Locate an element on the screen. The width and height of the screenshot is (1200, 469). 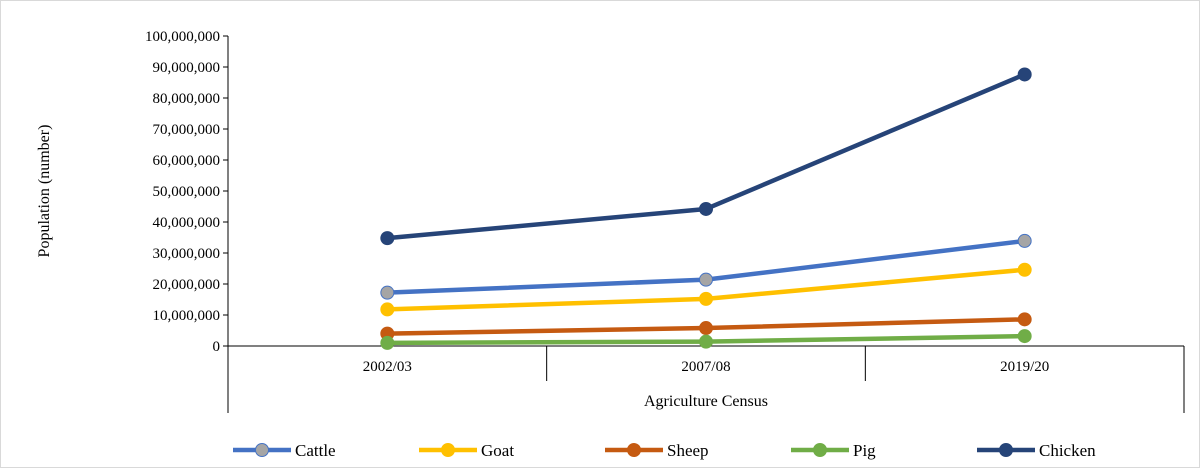
legend-label-pig: Pig is located at coordinates (864, 450).